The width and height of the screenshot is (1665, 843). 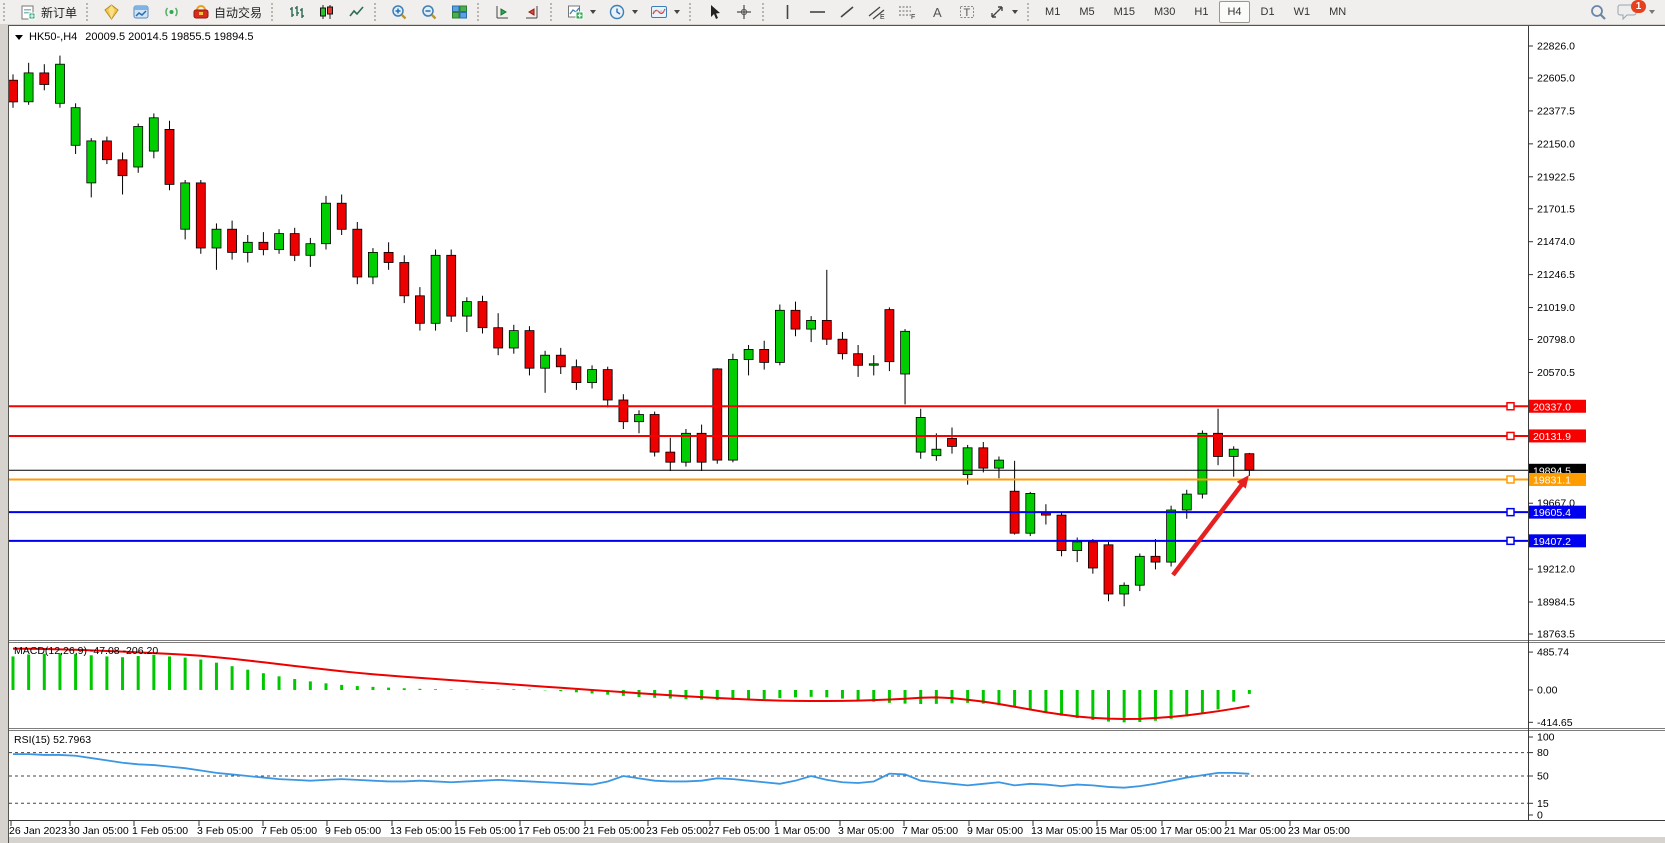 I want to click on time-axis-label: 3 Feb 05:00, so click(x=225, y=831).